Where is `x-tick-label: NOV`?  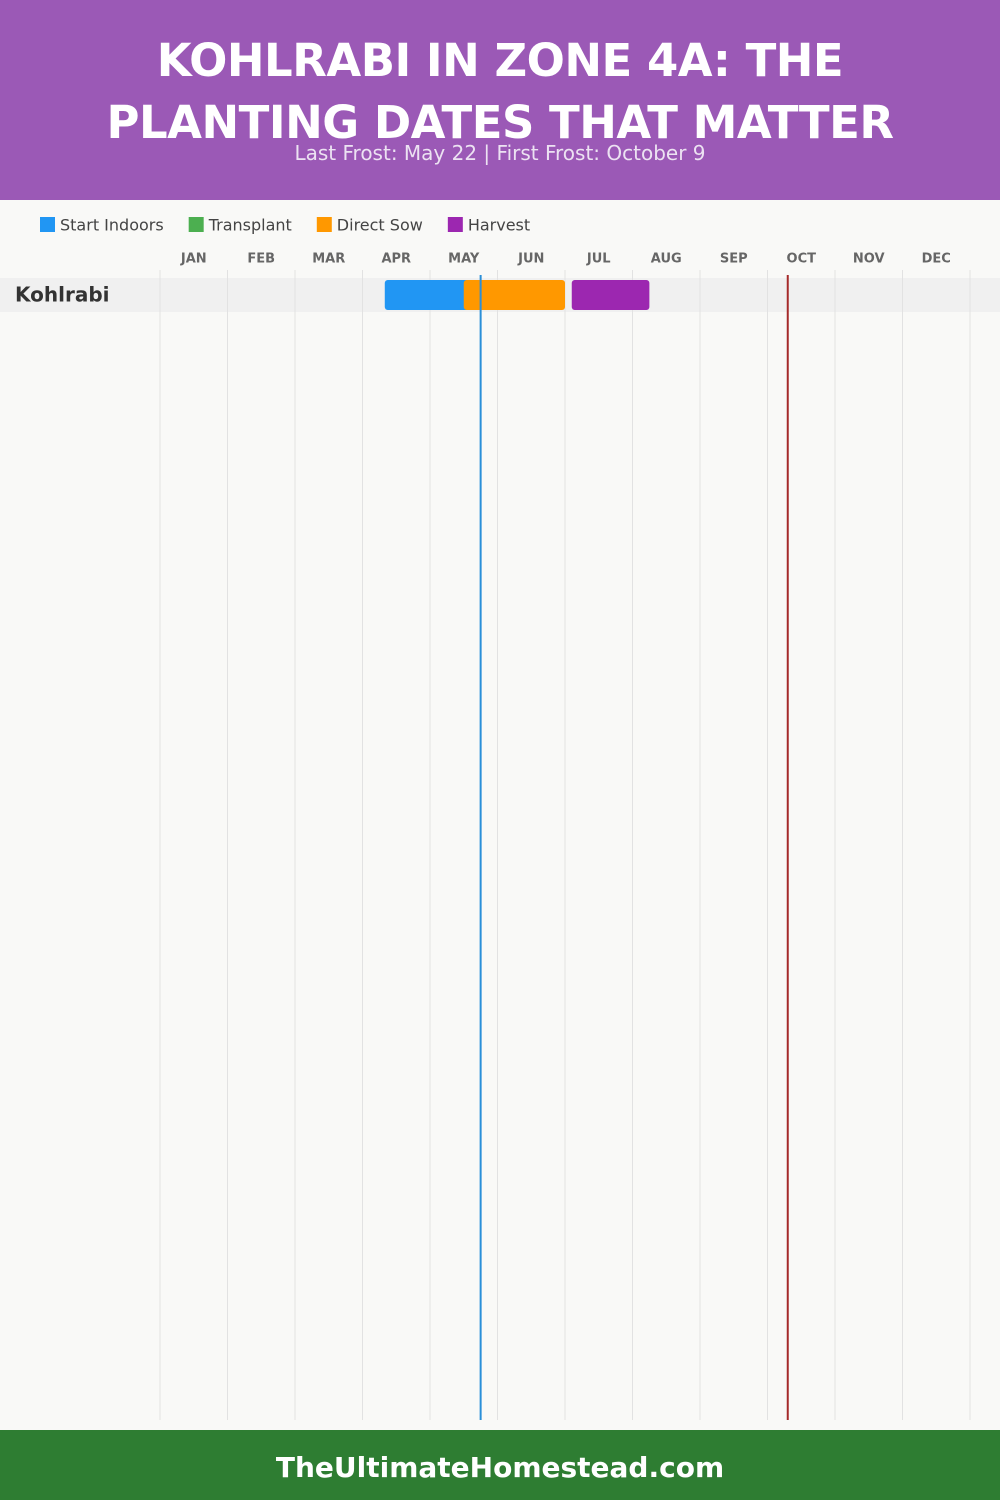
x-tick-label: NOV is located at coordinates (869, 259).